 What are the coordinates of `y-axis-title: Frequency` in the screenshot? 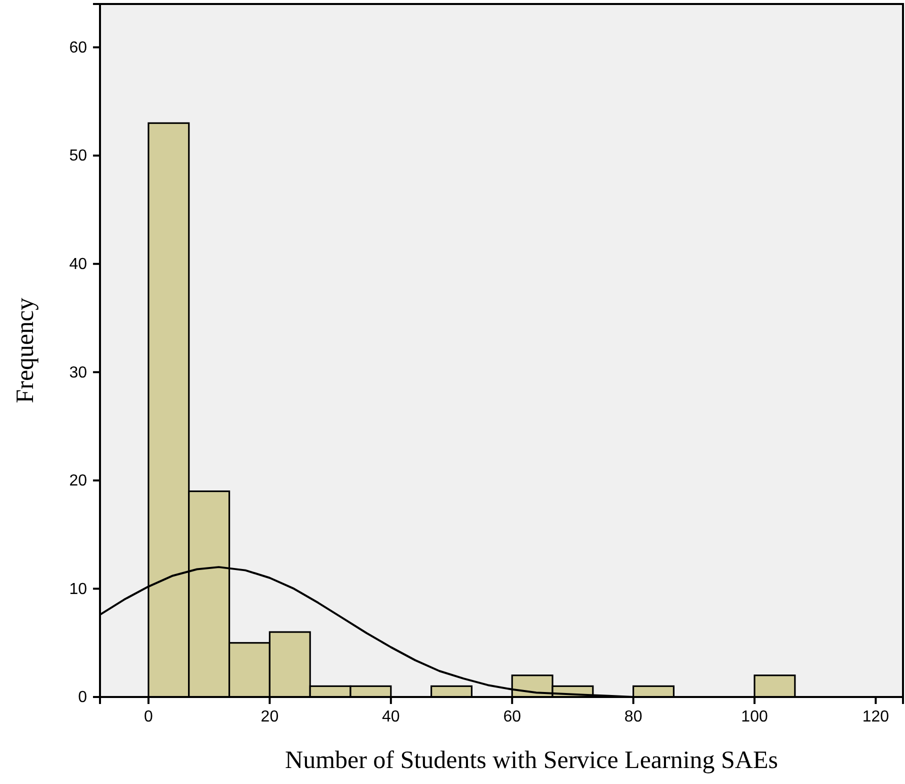 It's located at (25, 350).